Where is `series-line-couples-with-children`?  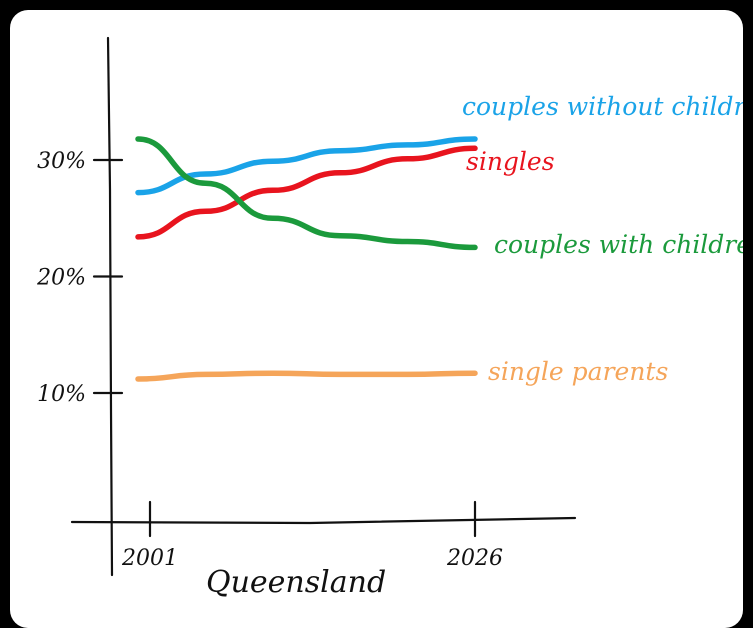
series-line-couples-with-children is located at coordinates (306, 193).